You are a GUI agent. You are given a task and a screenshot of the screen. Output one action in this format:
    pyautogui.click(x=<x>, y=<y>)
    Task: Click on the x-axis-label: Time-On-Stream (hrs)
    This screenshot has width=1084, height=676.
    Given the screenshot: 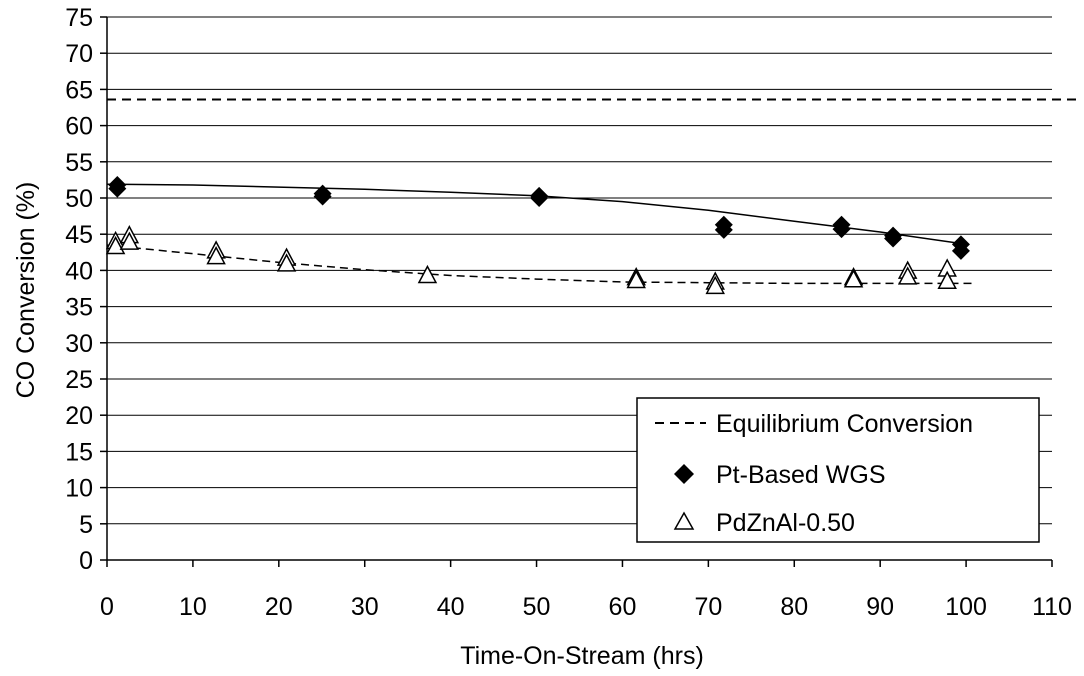 What is the action you would take?
    pyautogui.click(x=582, y=656)
    